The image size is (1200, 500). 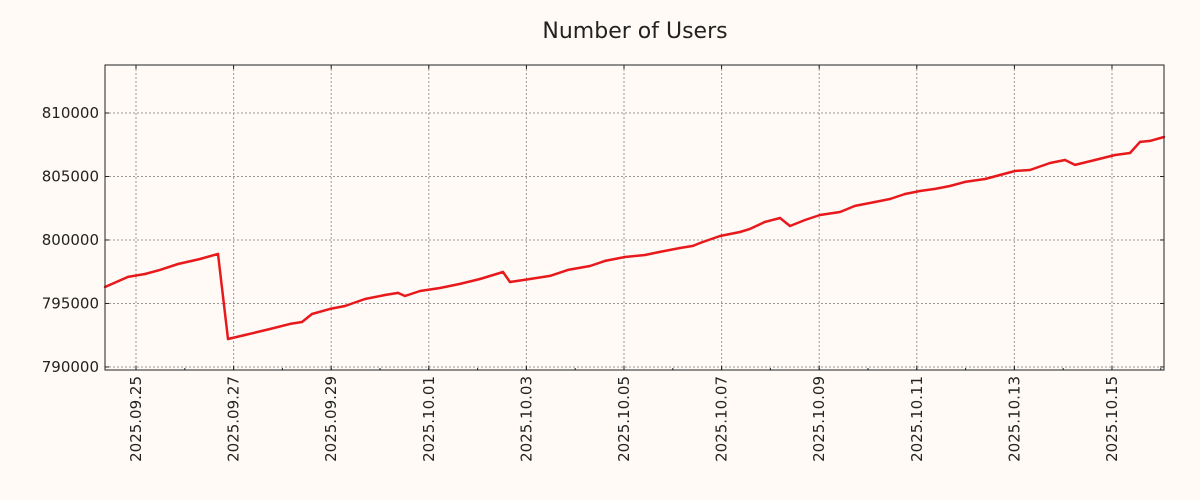 What do you see at coordinates (234, 419) in the screenshot?
I see `x-tick-label: 2025.09.27` at bounding box center [234, 419].